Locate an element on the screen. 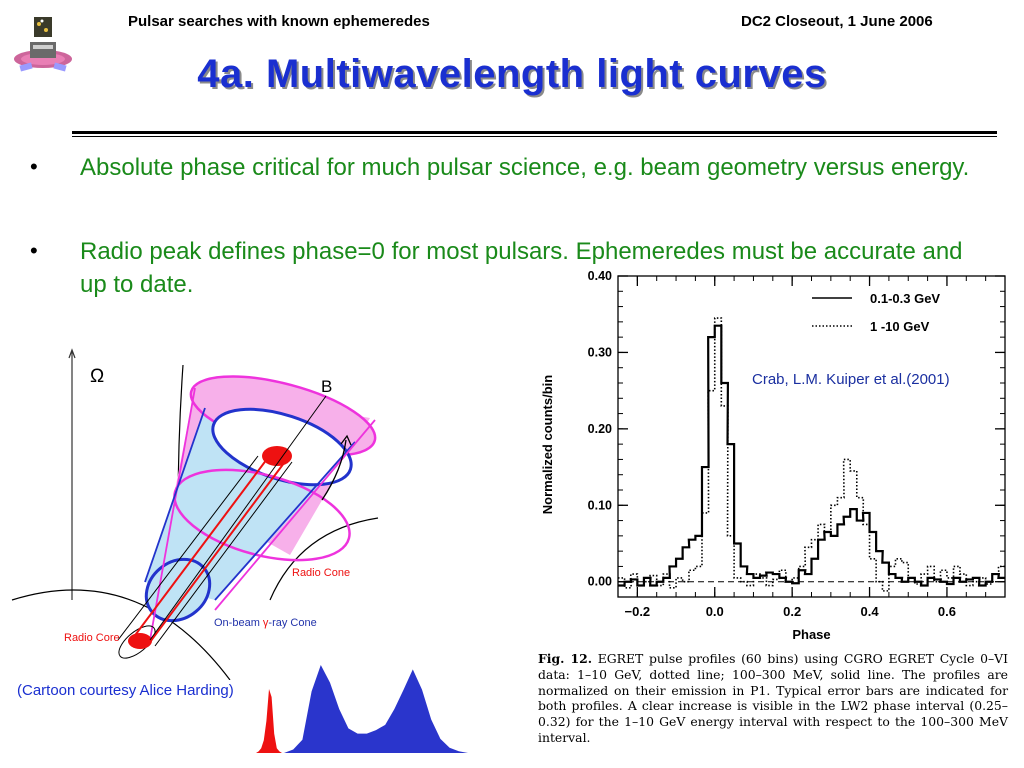  figure-number: Fig. 12. is located at coordinates (565, 658).